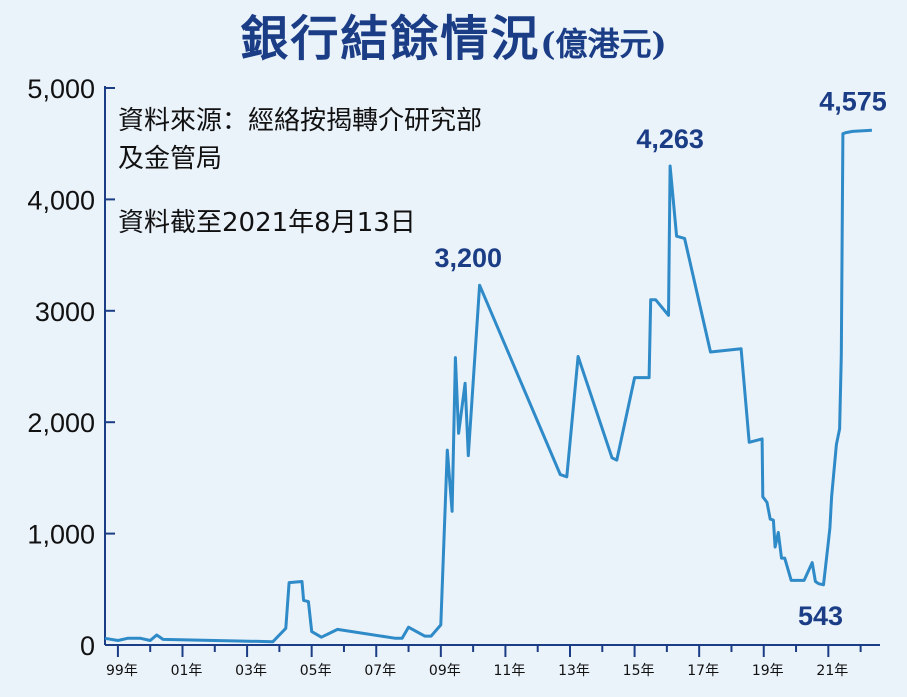 The height and width of the screenshot is (697, 907). Describe the element at coordinates (122, 671) in the screenshot. I see `x-tick-label: 99年` at that location.